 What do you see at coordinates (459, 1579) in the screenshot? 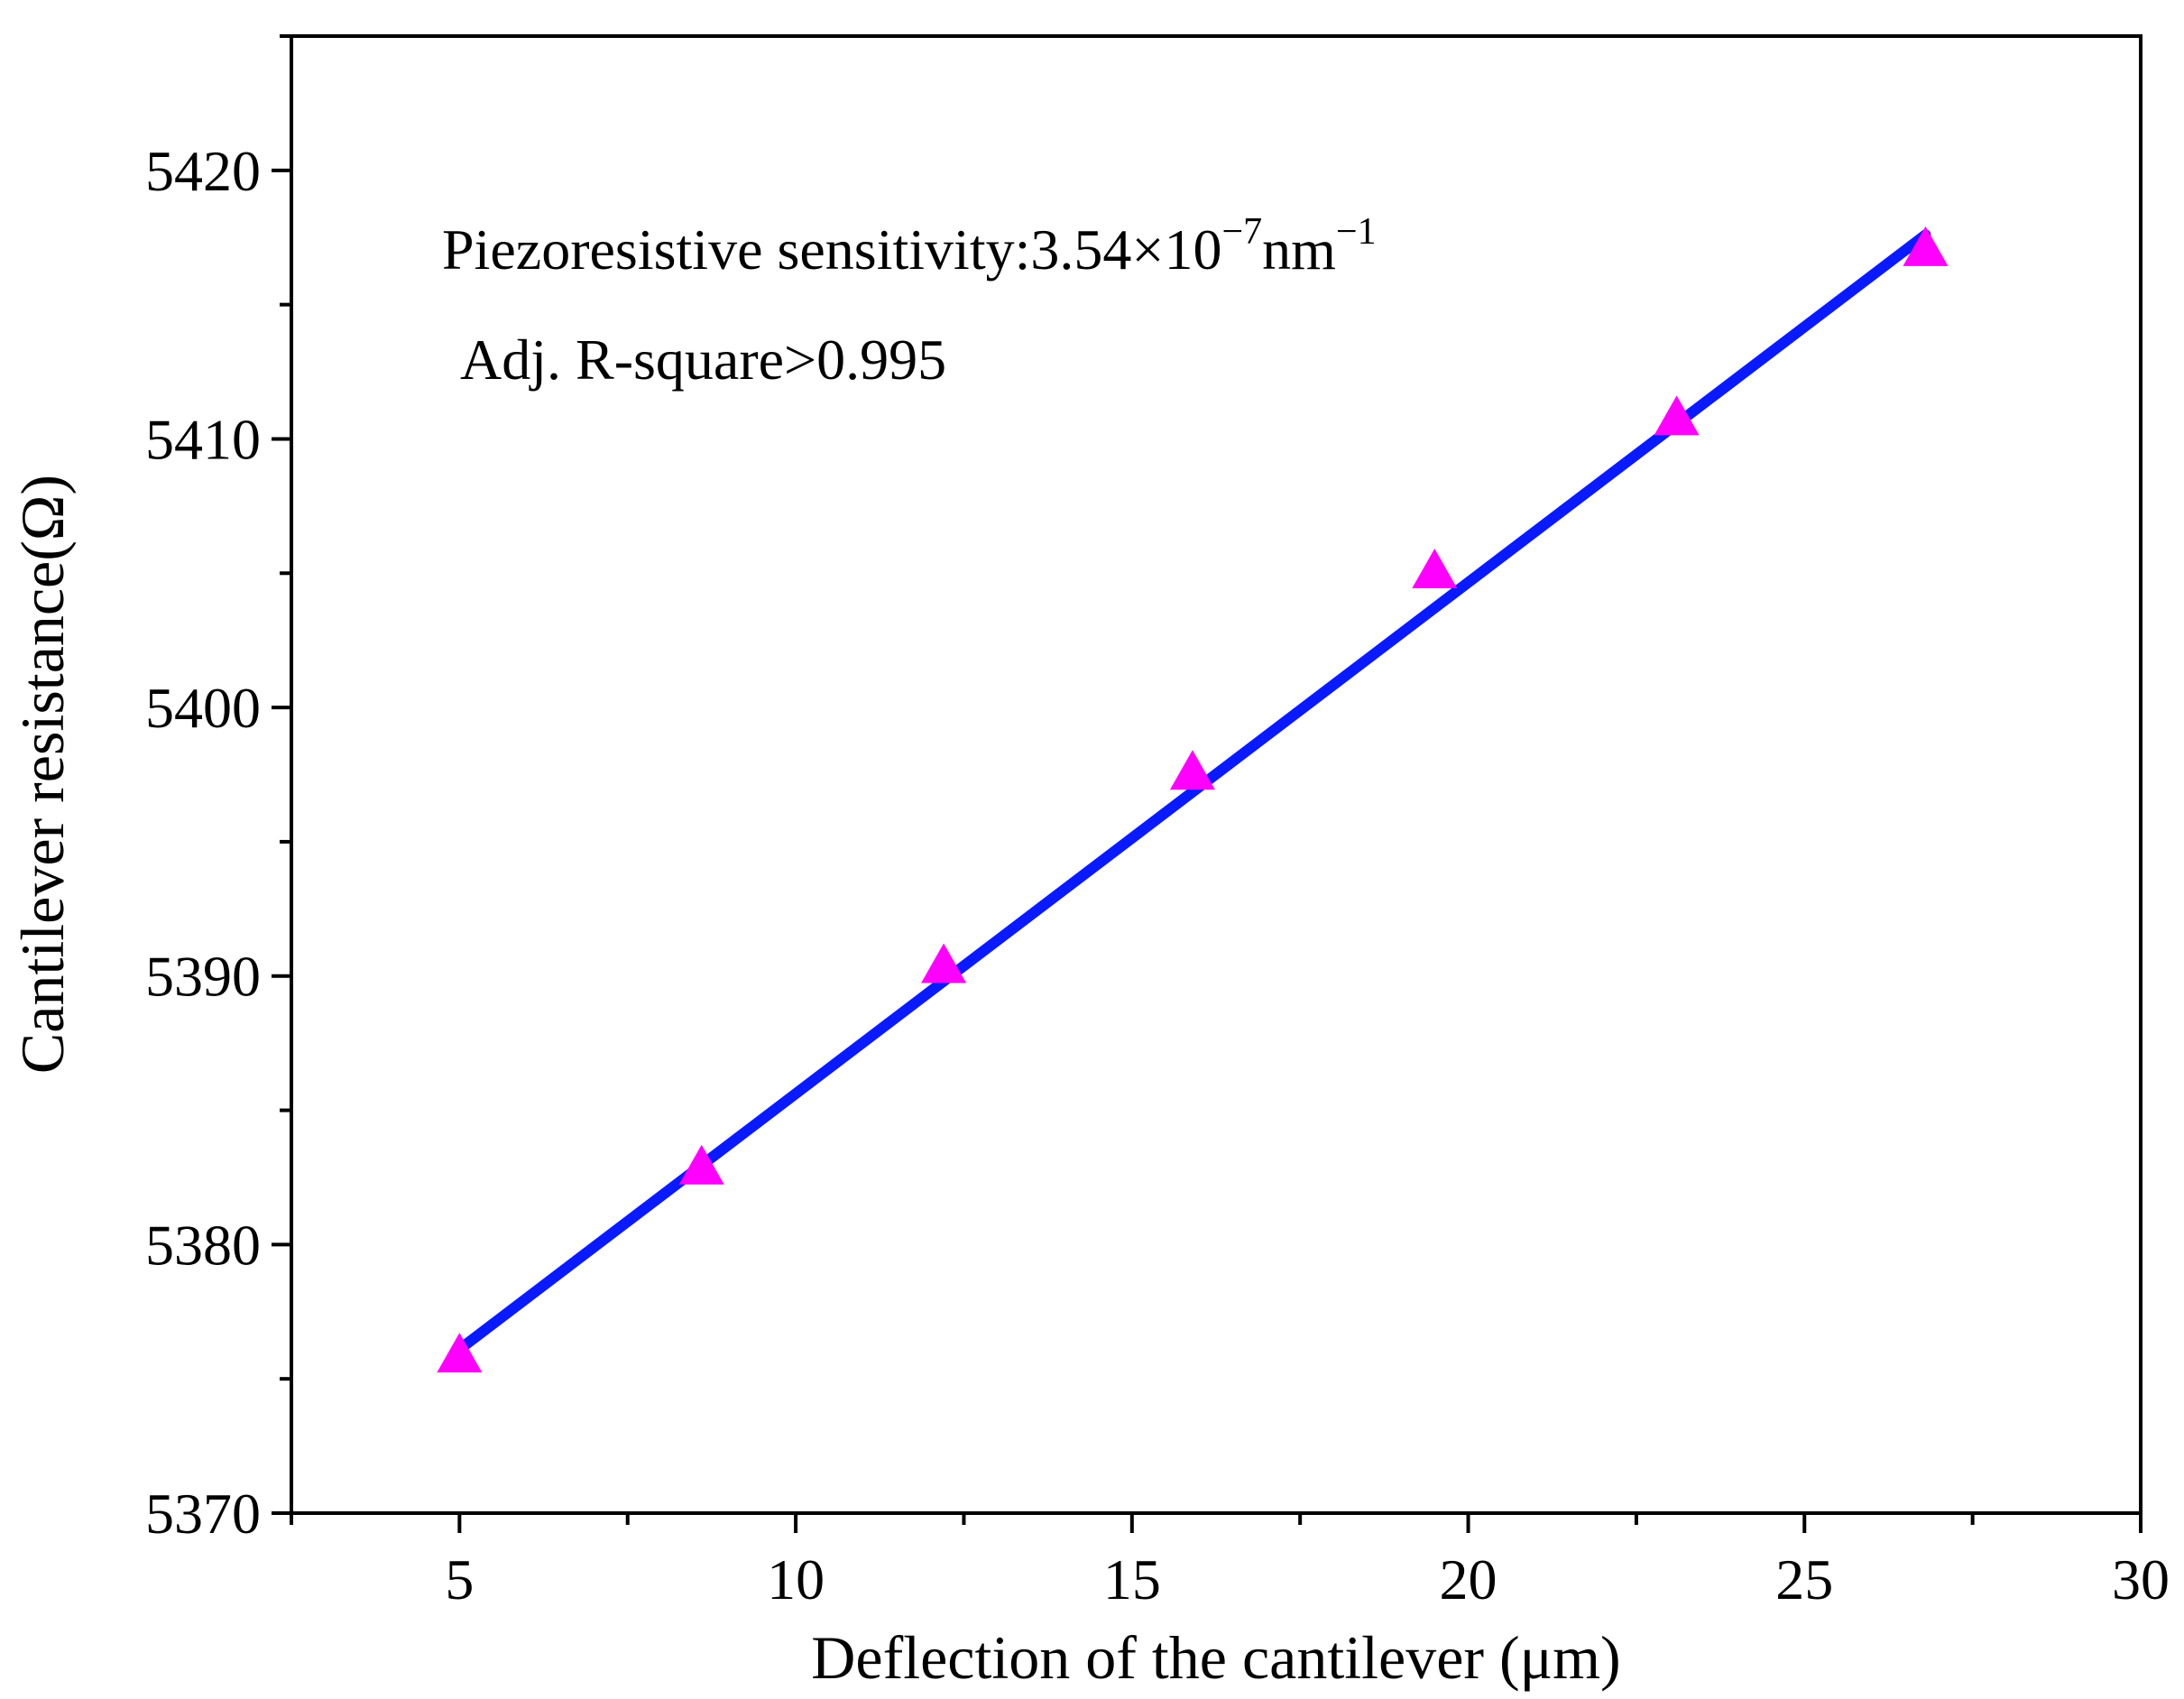
I see `x-tick-label: 5` at bounding box center [459, 1579].